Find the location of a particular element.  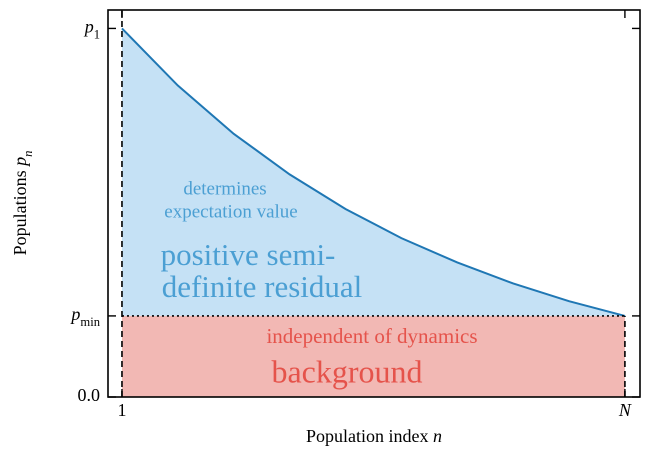

y-tick-label: pmin is located at coordinates (84, 316).